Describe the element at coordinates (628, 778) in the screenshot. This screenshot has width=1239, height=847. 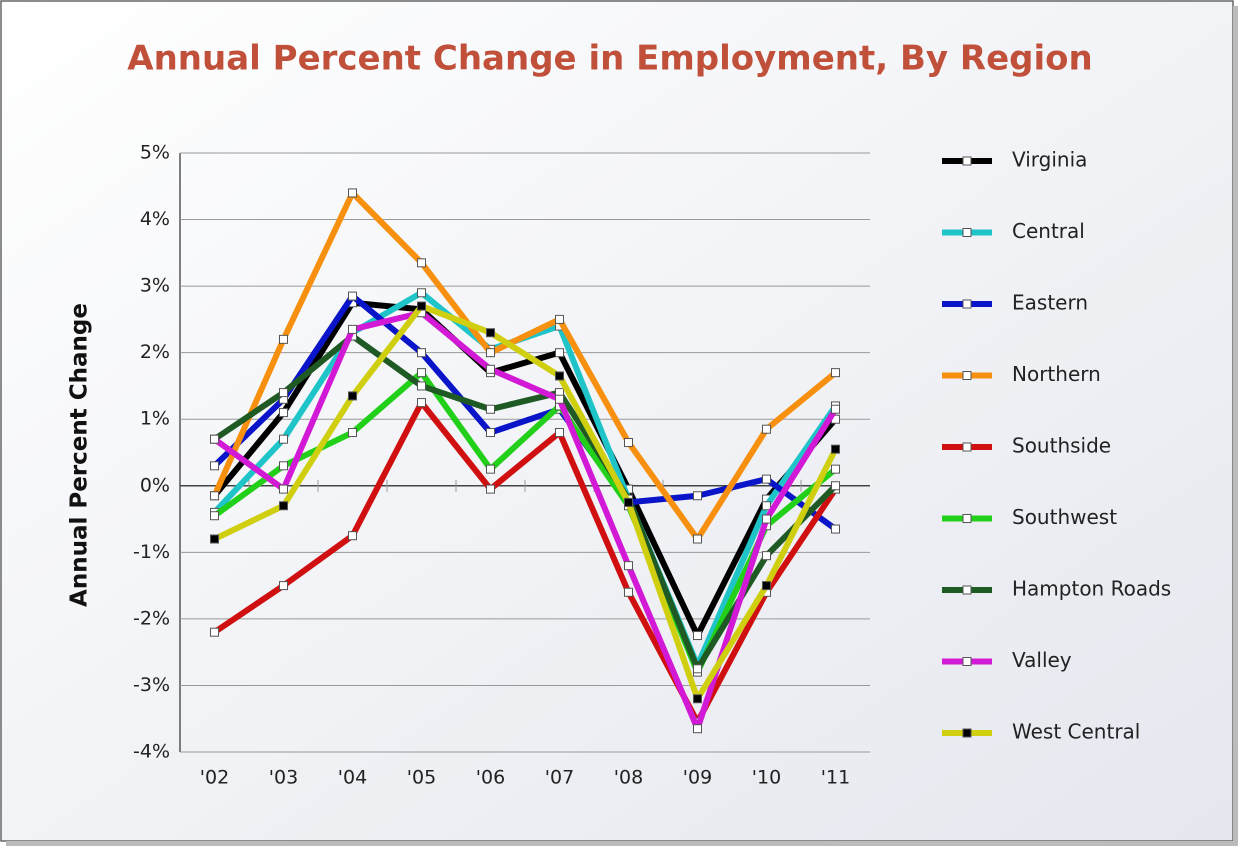
I see `x-tick-label: '08` at that location.